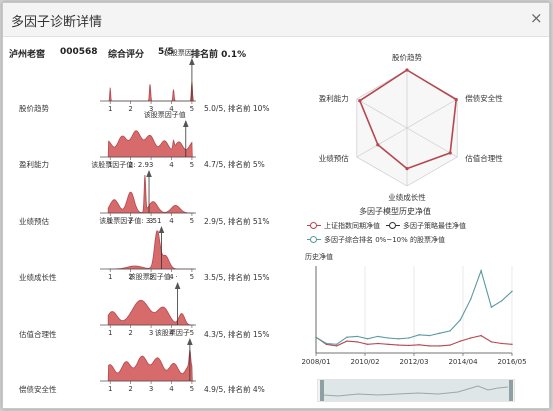 The image size is (553, 411). Describe the element at coordinates (319, 257) in the screenshot. I see `history-ylabel: 历史净值` at that location.